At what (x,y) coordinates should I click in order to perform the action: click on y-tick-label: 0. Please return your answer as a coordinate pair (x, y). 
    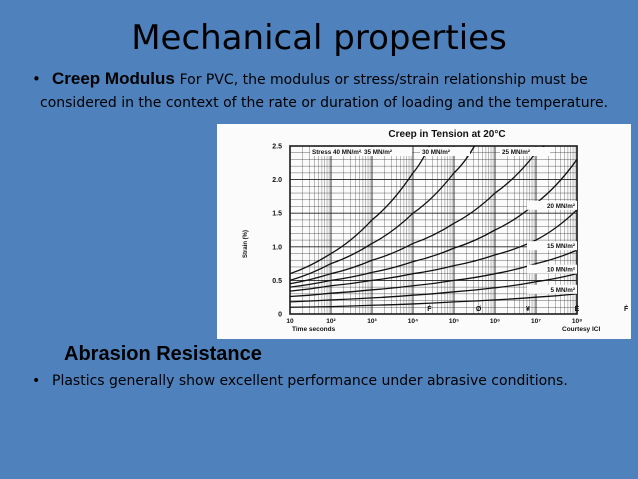
    Looking at the image, I should click on (280, 315).